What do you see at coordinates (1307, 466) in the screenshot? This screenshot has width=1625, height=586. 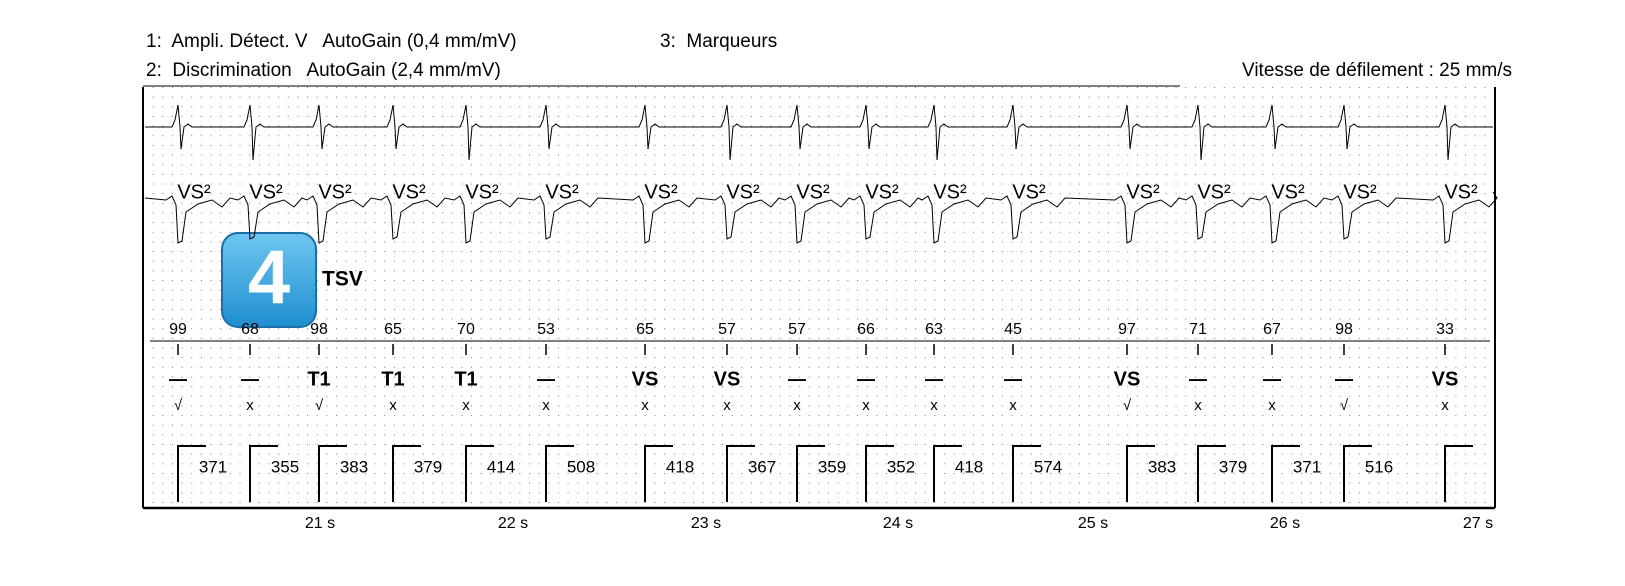 I see `interval: 371` at bounding box center [1307, 466].